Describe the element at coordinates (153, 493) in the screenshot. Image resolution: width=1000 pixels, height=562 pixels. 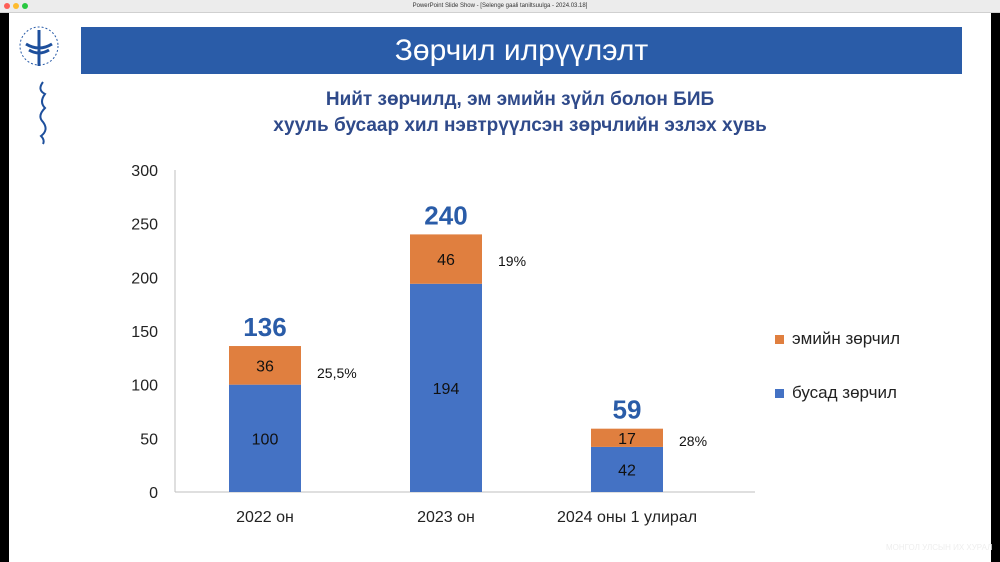
I see `y-tick-label: 0` at that location.